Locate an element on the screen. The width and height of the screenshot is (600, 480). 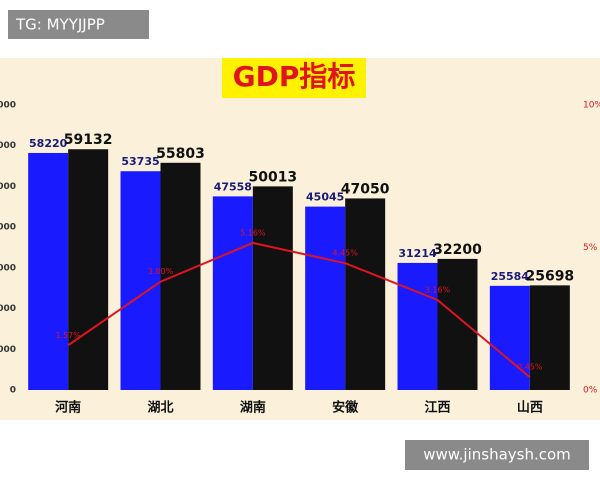
y-tick-label: 50000 is located at coordinates (8, 187).